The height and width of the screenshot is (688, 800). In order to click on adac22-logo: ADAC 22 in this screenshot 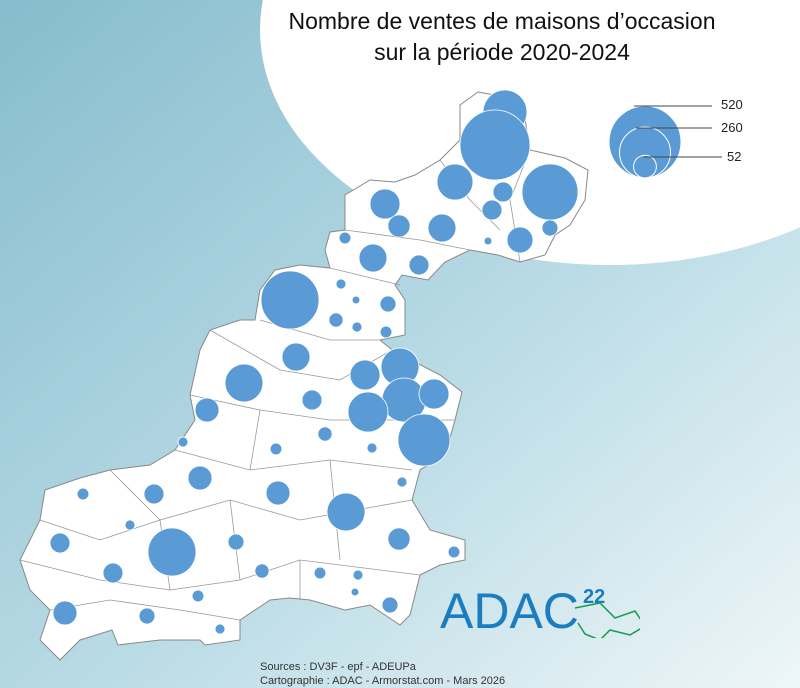, I will do `click(543, 610)`.